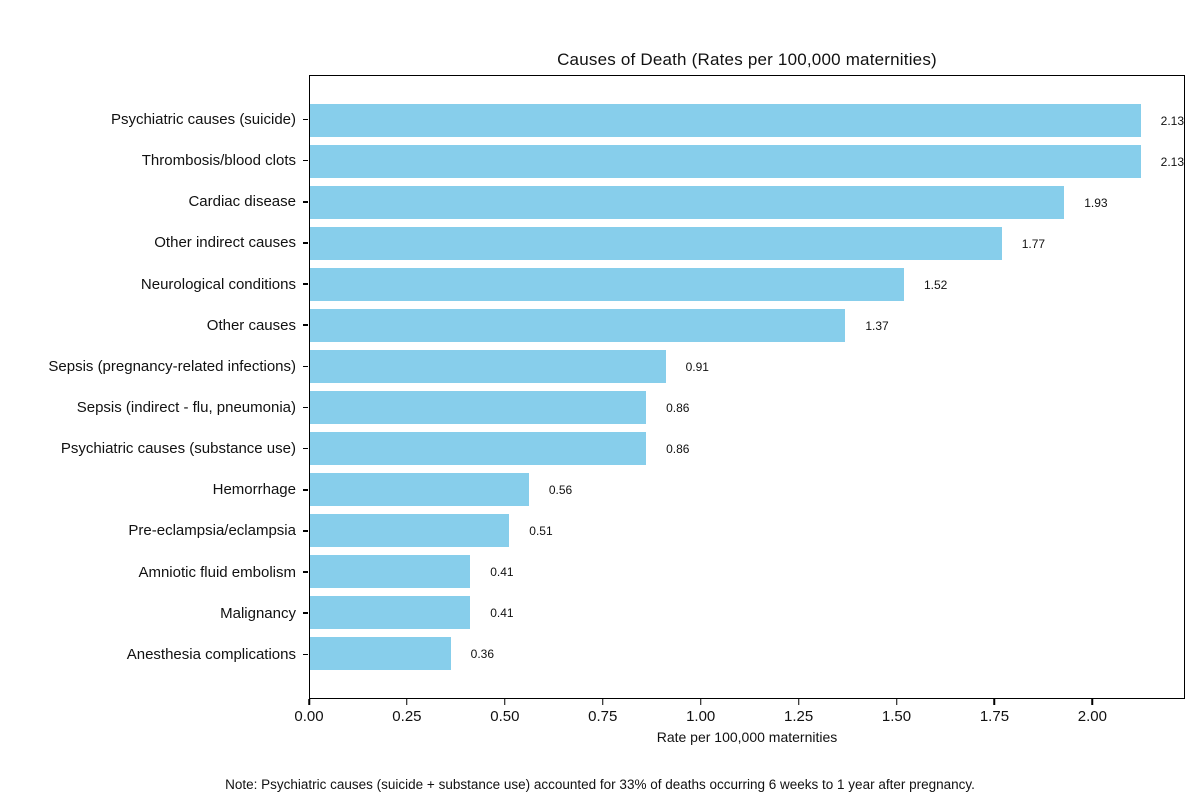 This screenshot has width=1200, height=800. Describe the element at coordinates (994, 716) in the screenshot. I see `x-tick-label: 1.75` at that location.